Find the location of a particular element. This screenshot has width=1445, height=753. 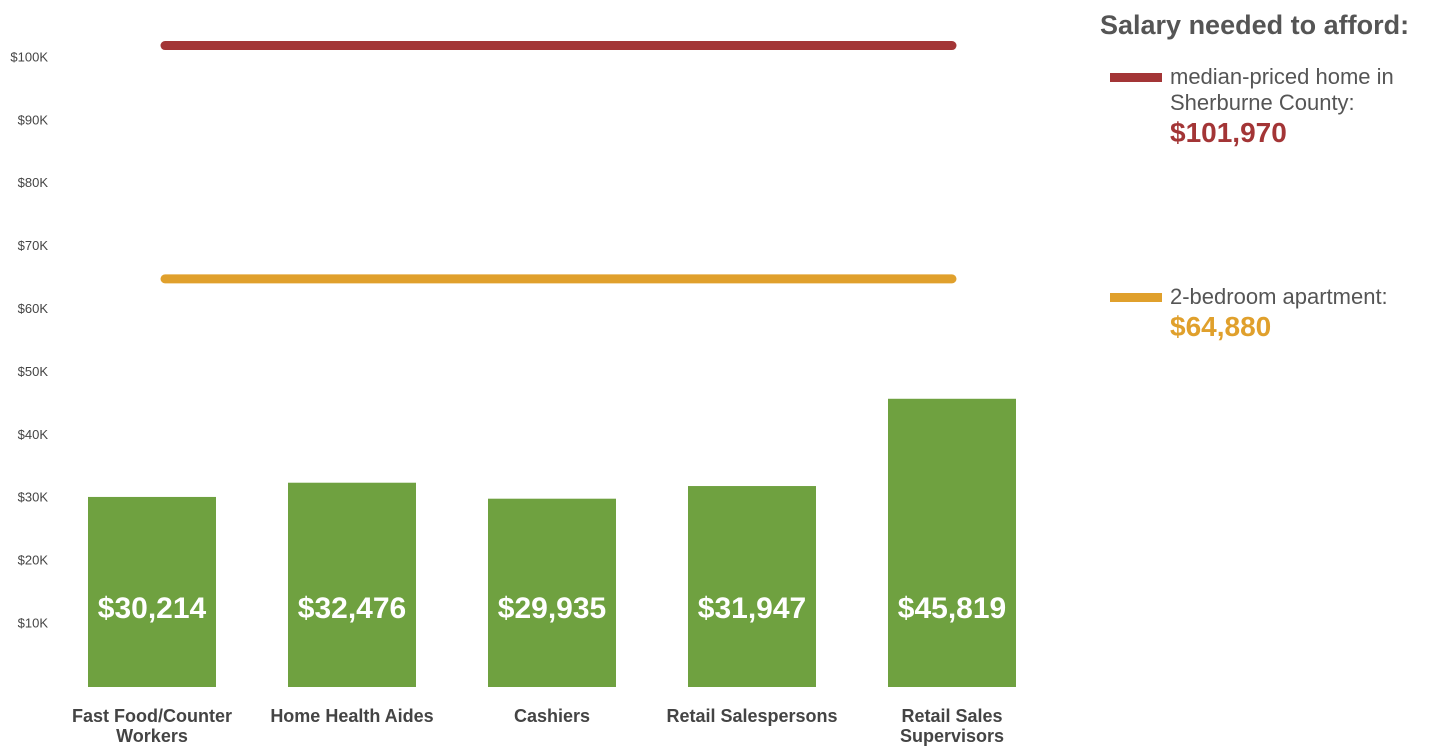

y-tick-label: $20K is located at coordinates (33, 560).